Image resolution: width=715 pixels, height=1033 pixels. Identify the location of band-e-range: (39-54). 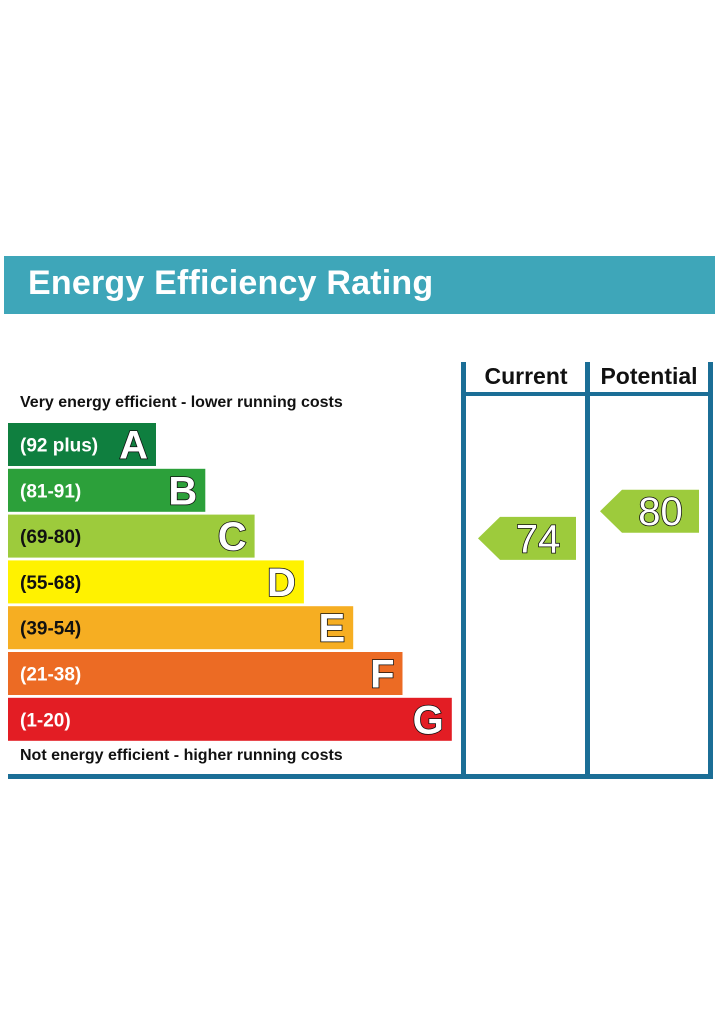
(50, 629).